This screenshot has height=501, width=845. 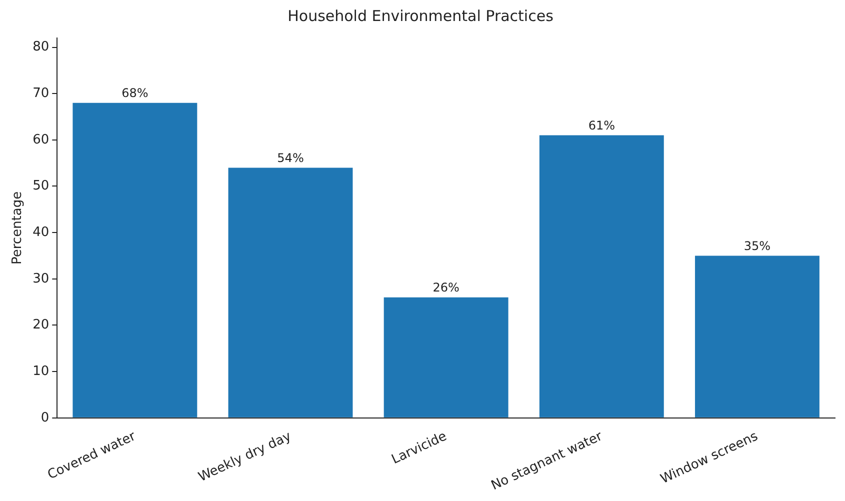 I want to click on y-axis-title: Percentage, so click(x=18, y=228).